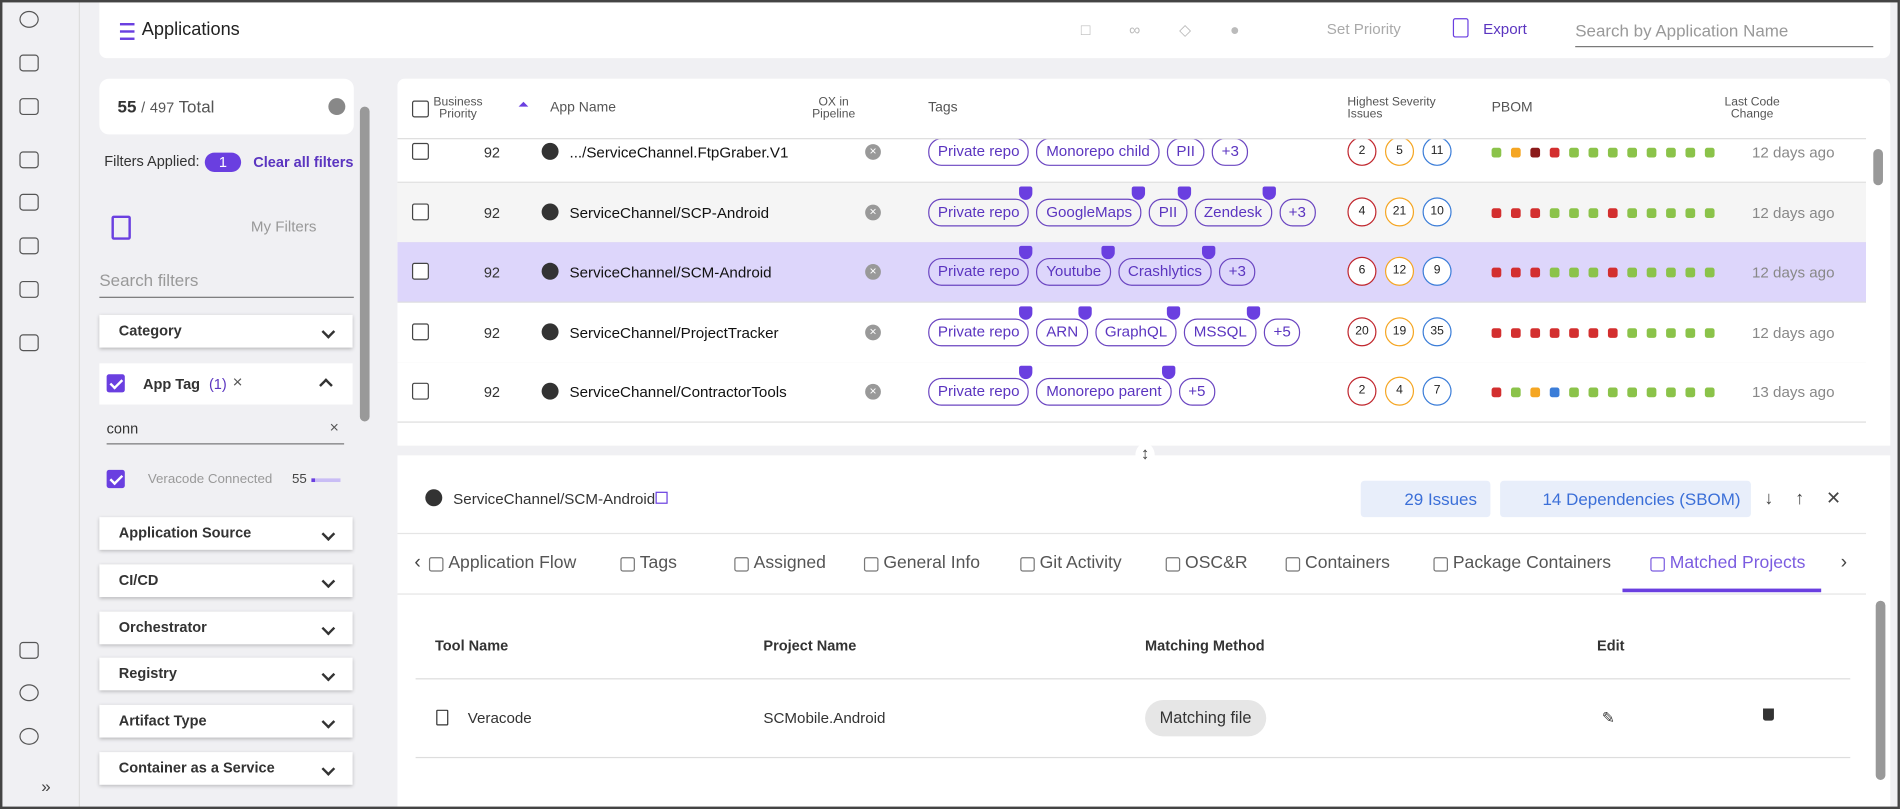 This screenshot has height=809, width=1900. I want to click on tab: OSC&R, so click(1216, 563).